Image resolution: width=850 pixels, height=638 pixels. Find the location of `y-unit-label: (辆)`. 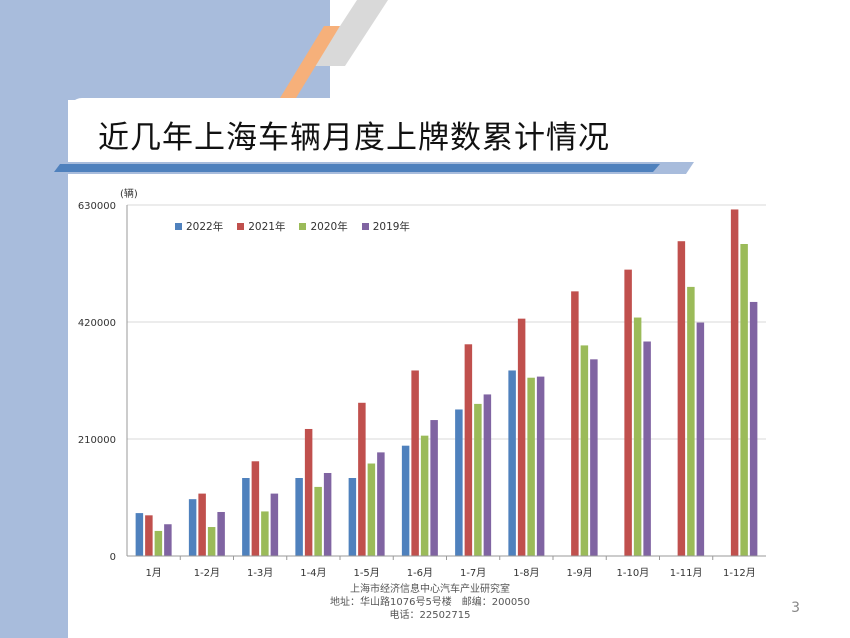

y-unit-label: (辆) is located at coordinates (129, 193).